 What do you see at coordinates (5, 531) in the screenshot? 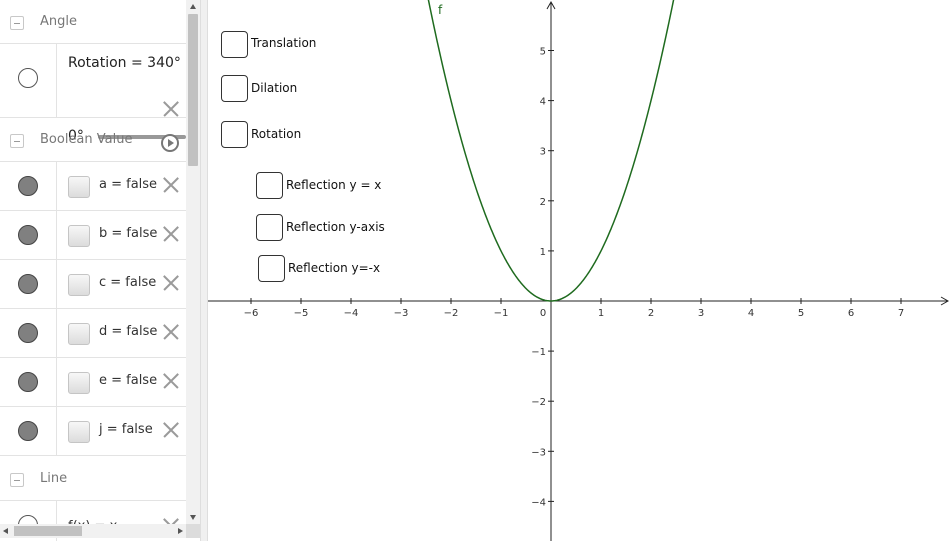
I see `scroll-left-icon` at bounding box center [5, 531].